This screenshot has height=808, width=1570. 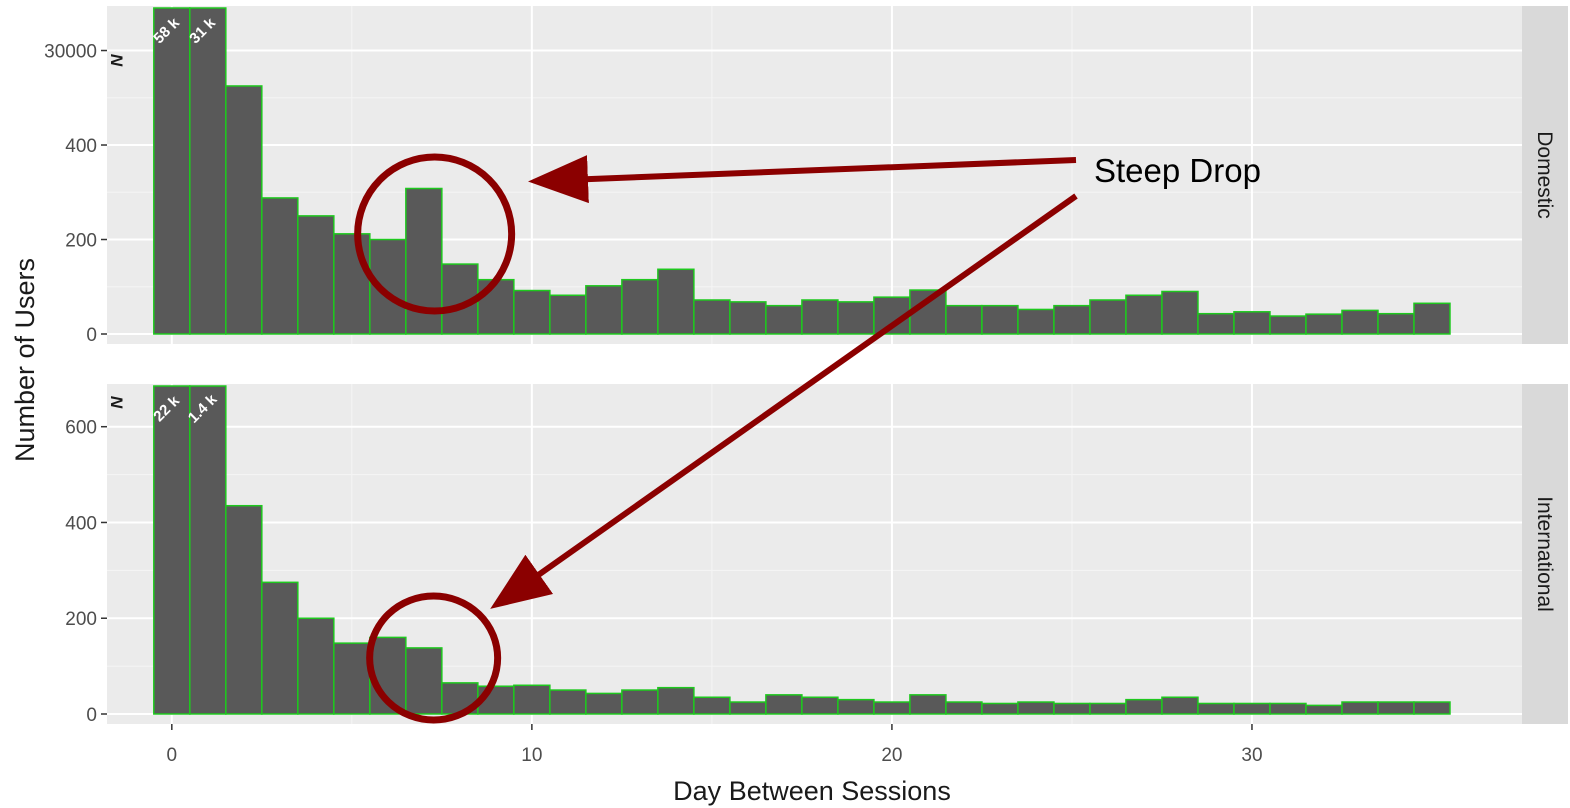 What do you see at coordinates (891, 755) in the screenshot?
I see `x-tick-label: 20` at bounding box center [891, 755].